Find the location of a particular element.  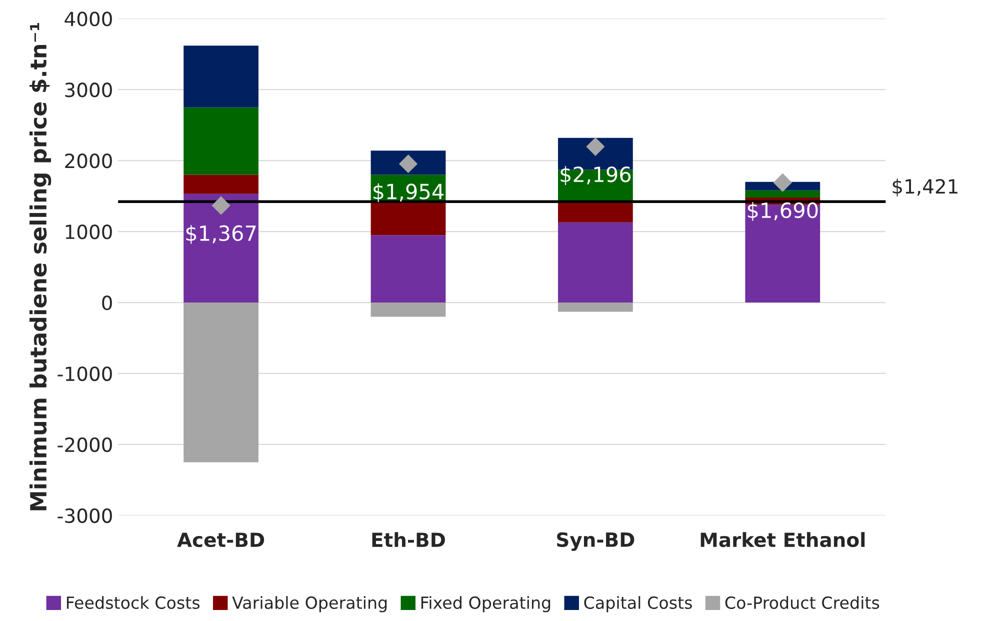

legend-label: Feedstock Costs is located at coordinates (133, 602).